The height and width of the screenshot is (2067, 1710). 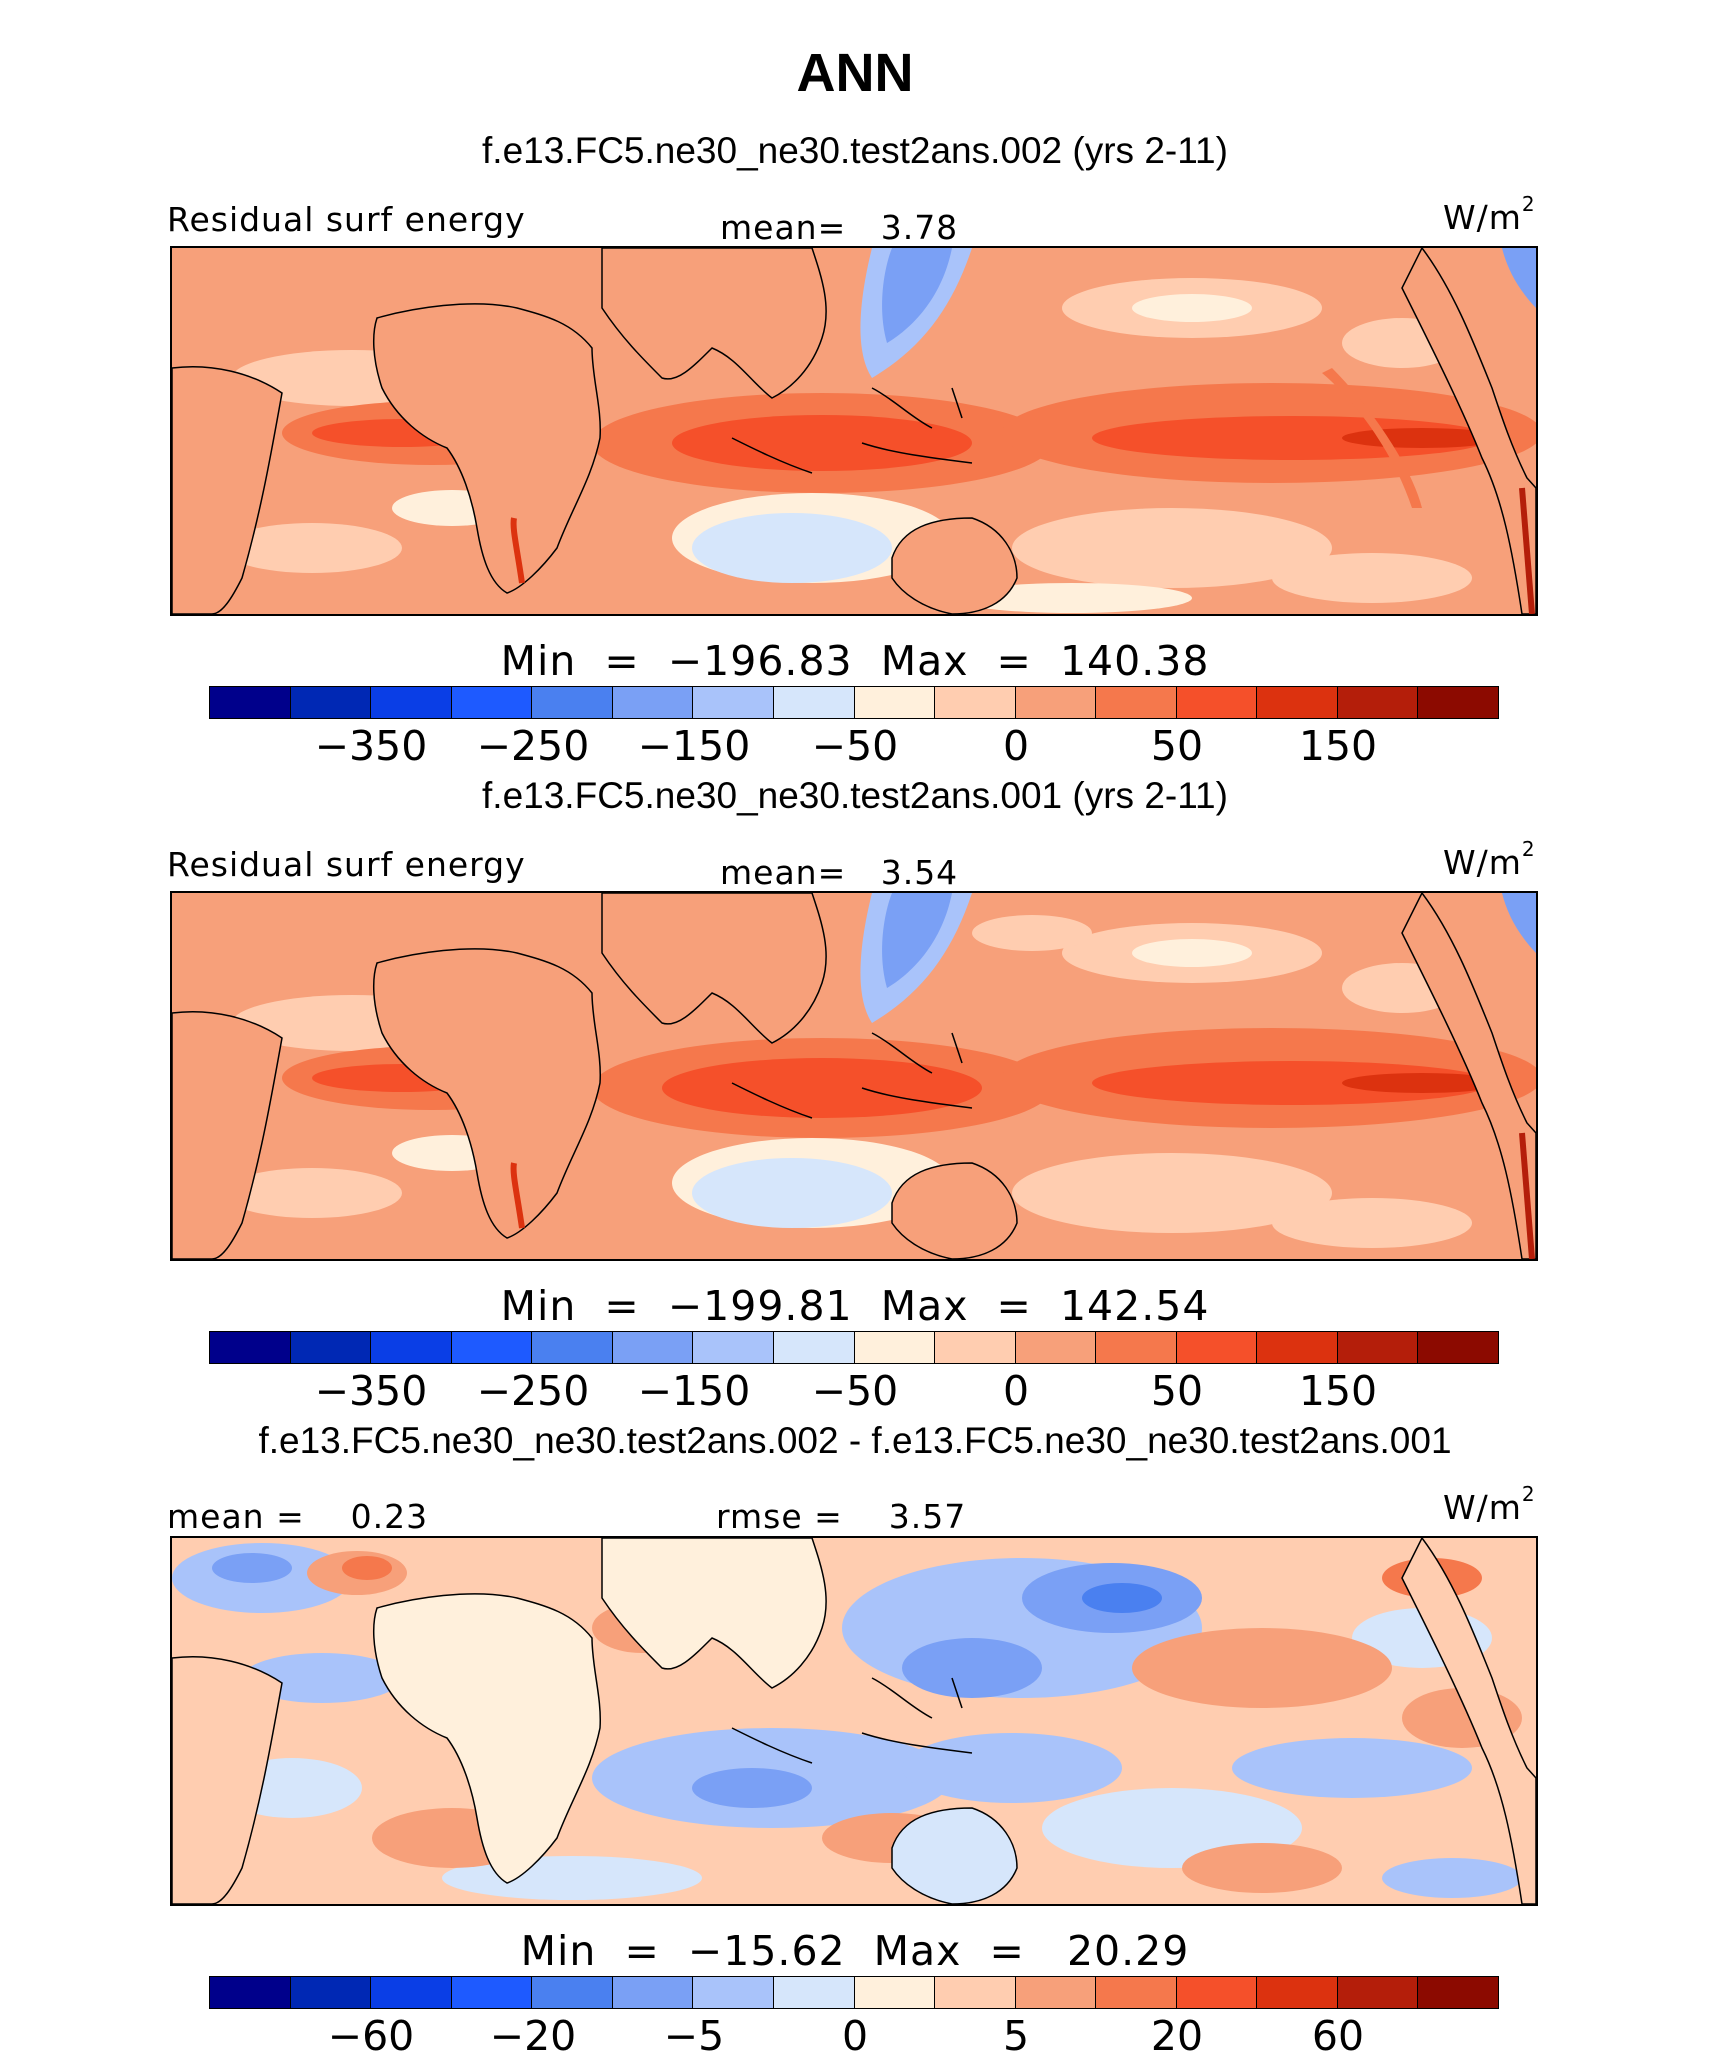 What do you see at coordinates (371, 2036) in the screenshot?
I see `panel3-tick: −60` at bounding box center [371, 2036].